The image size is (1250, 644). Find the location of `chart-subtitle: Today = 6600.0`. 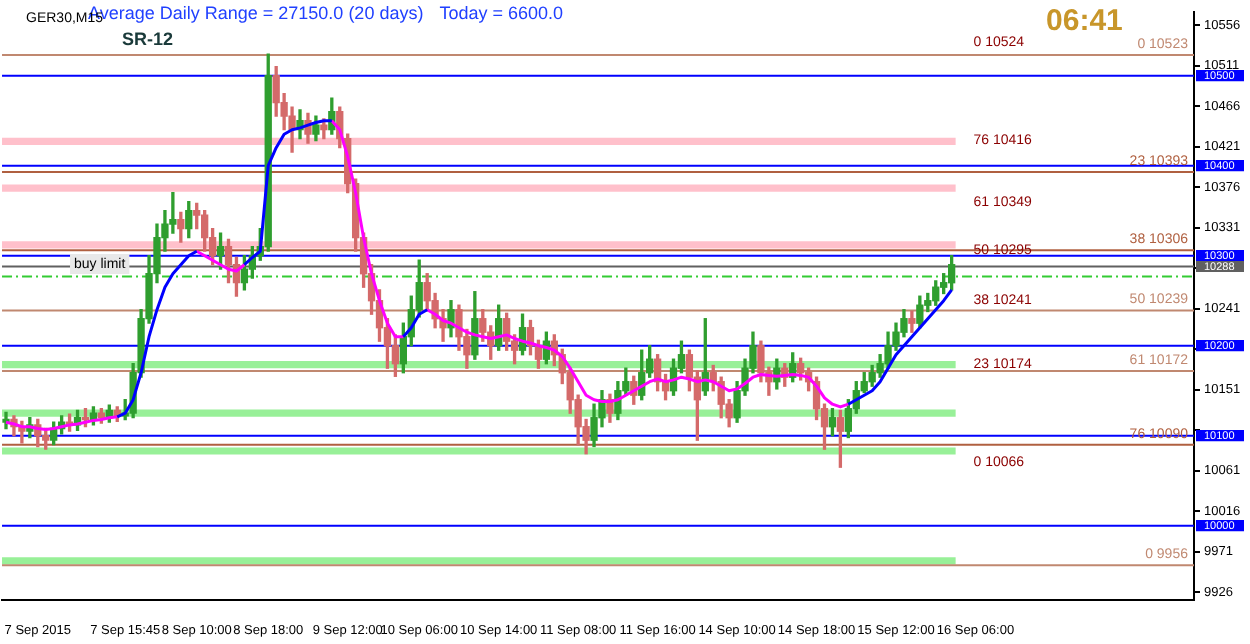

chart-subtitle: Today = 6600.0 is located at coordinates (501, 12).